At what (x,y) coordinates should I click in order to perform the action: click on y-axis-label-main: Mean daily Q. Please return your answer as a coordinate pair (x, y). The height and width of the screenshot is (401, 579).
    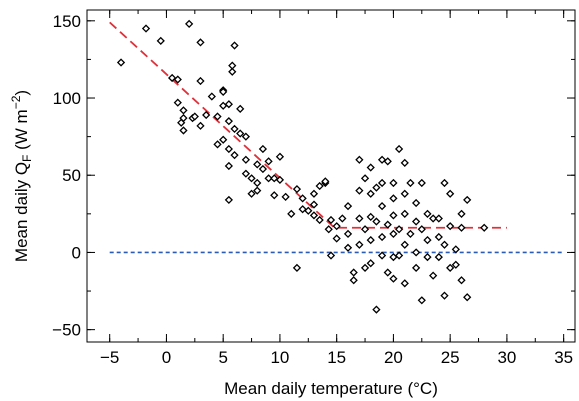
    Looking at the image, I should click on (21, 212).